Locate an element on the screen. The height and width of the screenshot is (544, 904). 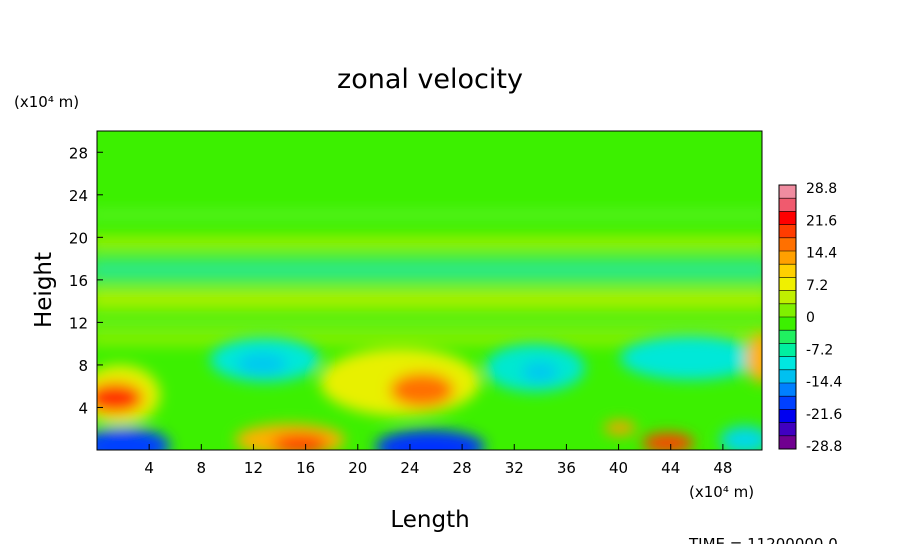
x-tick-label: 8 is located at coordinates (202, 468).